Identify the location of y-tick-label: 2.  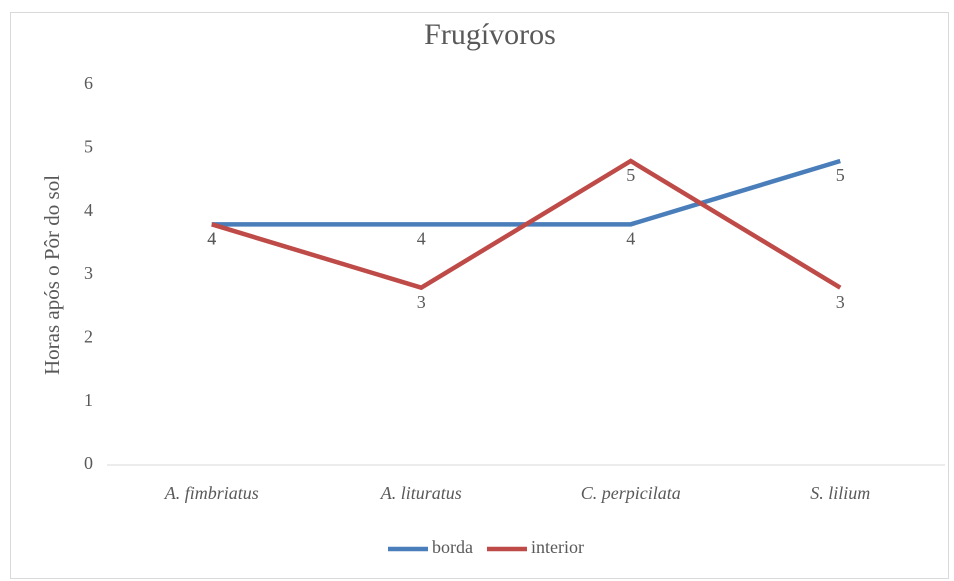
(88, 336).